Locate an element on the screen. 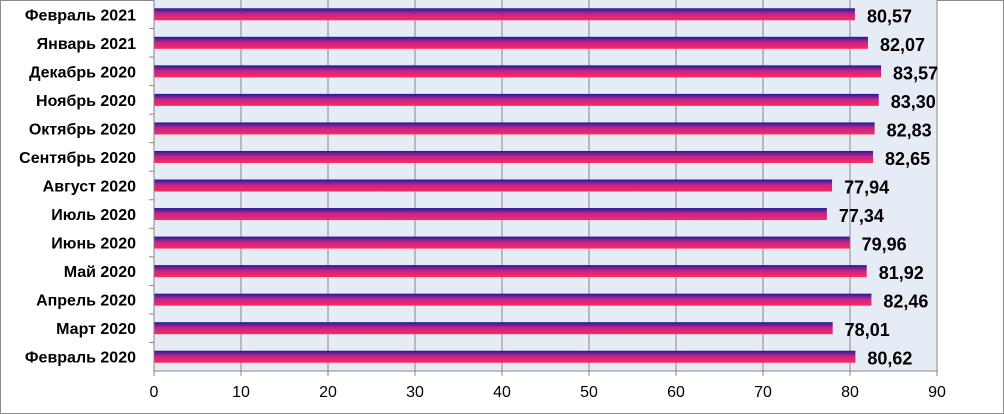 Image resolution: width=1004 pixels, height=414 pixels. data-label: 82,46 is located at coordinates (905, 302).